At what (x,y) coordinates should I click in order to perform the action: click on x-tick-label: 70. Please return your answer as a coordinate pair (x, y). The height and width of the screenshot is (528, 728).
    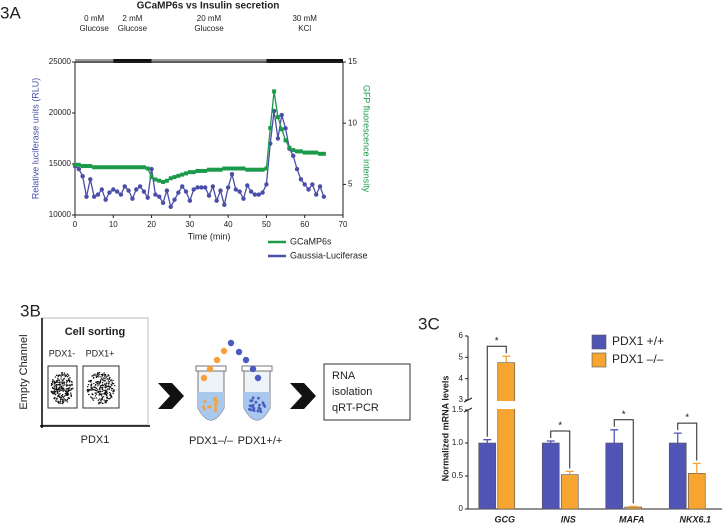
    Looking at the image, I should click on (343, 224).